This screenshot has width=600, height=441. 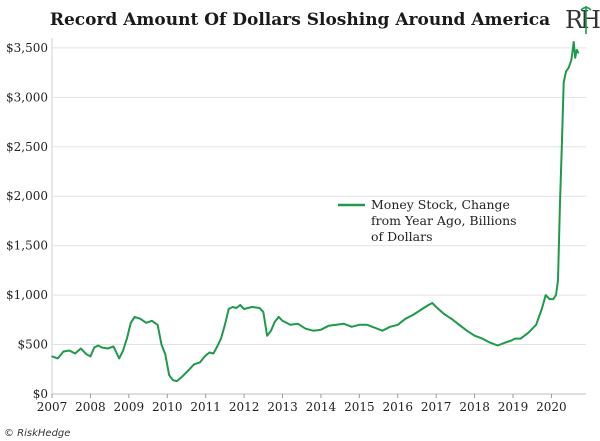 I want to click on x-tick-label: 2013, so click(x=282, y=407).